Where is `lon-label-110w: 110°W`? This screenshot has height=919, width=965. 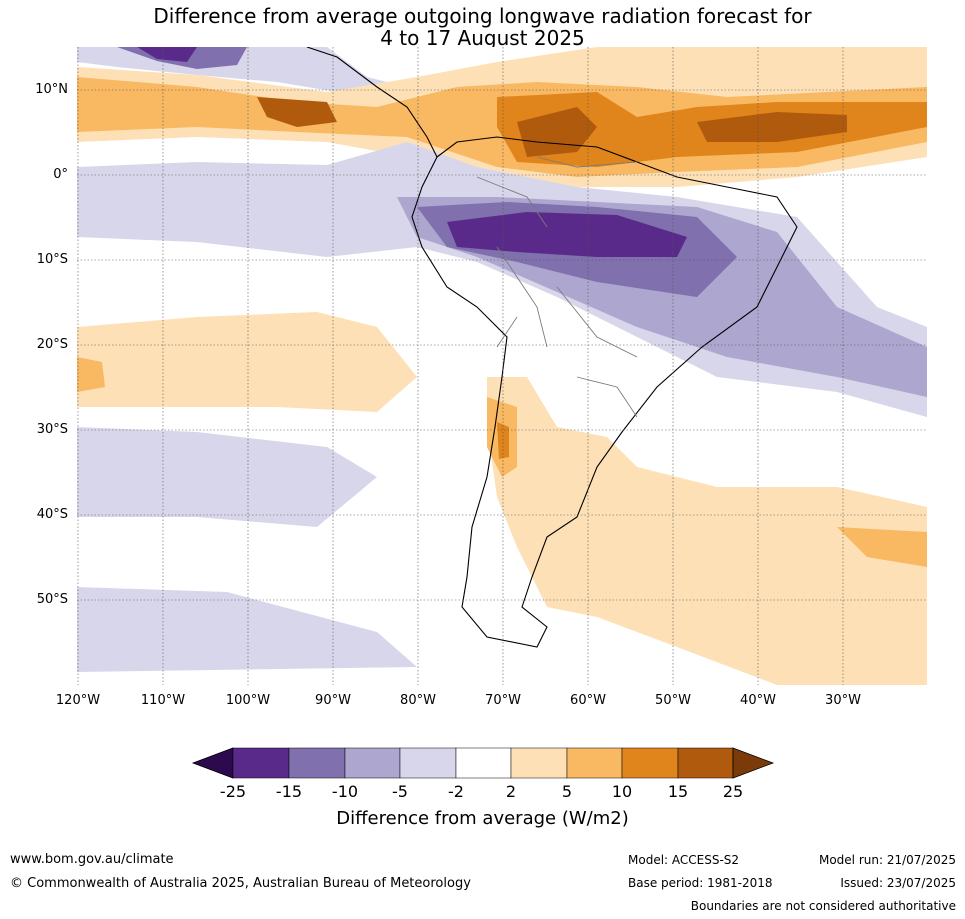
lon-label-110w: 110°W is located at coordinates (163, 700).